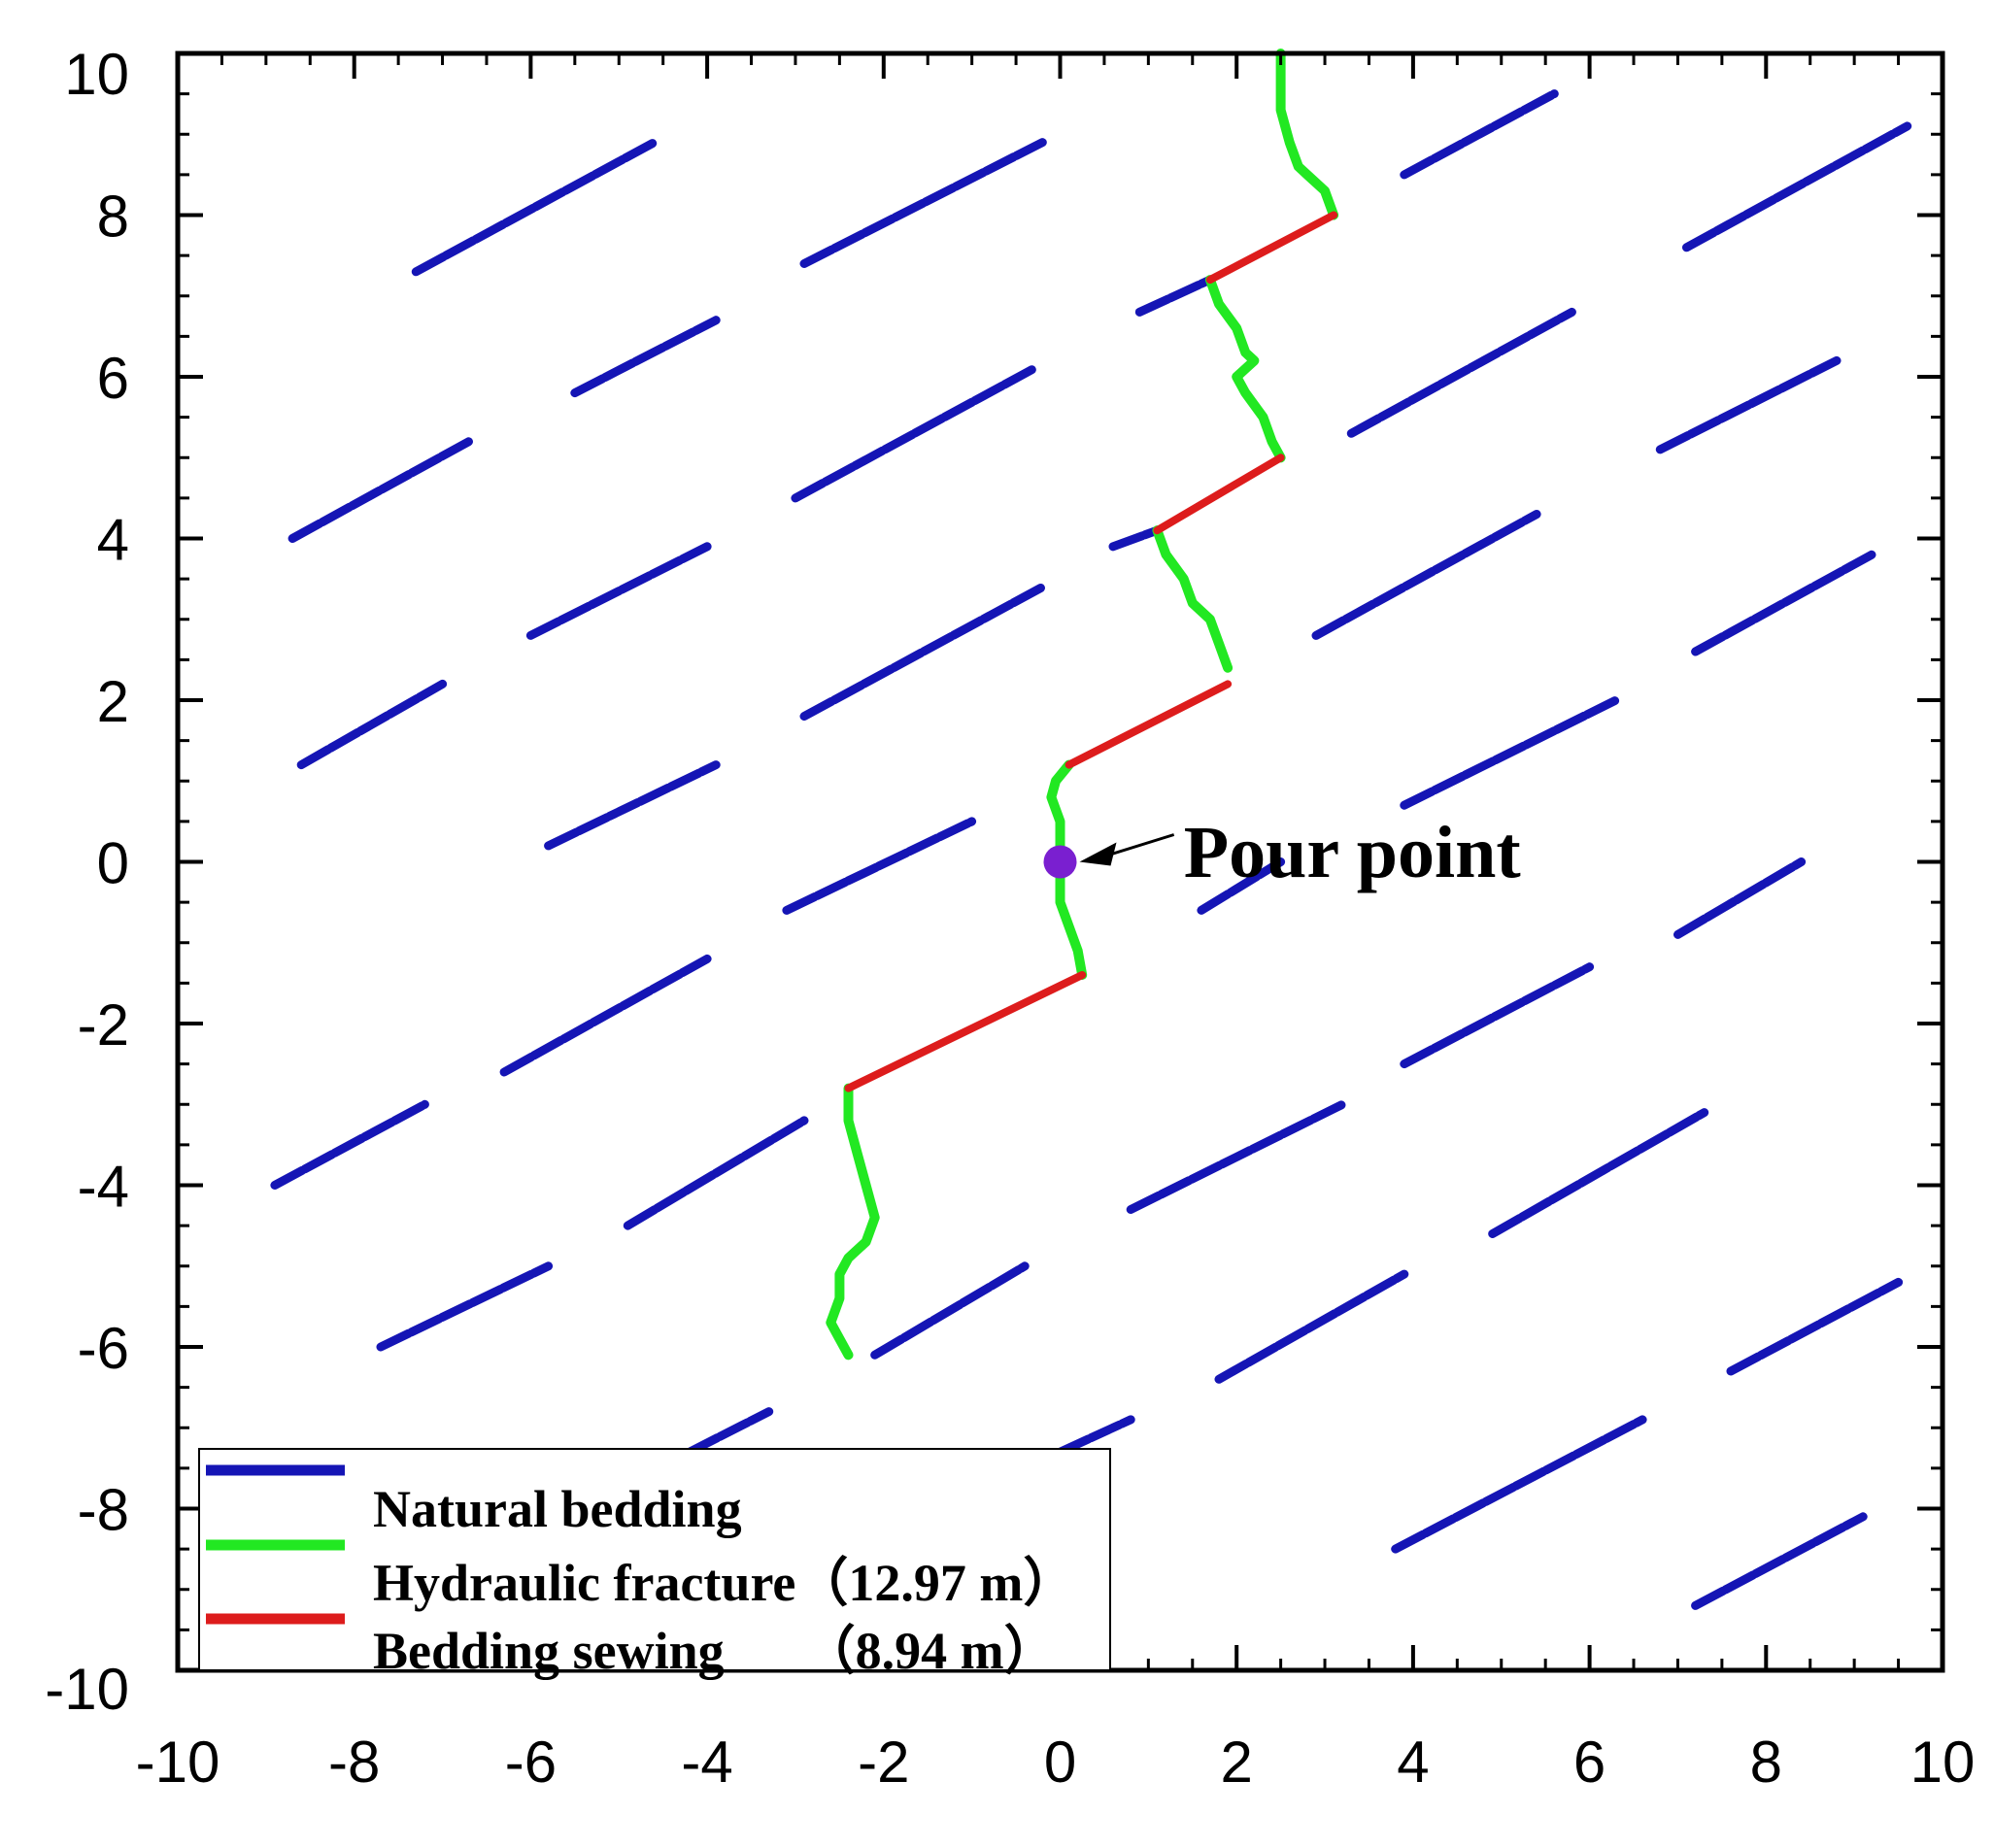 This screenshot has width=1994, height=1848. Describe the element at coordinates (97, 74) in the screenshot. I see `y-tick-label: 10` at that location.